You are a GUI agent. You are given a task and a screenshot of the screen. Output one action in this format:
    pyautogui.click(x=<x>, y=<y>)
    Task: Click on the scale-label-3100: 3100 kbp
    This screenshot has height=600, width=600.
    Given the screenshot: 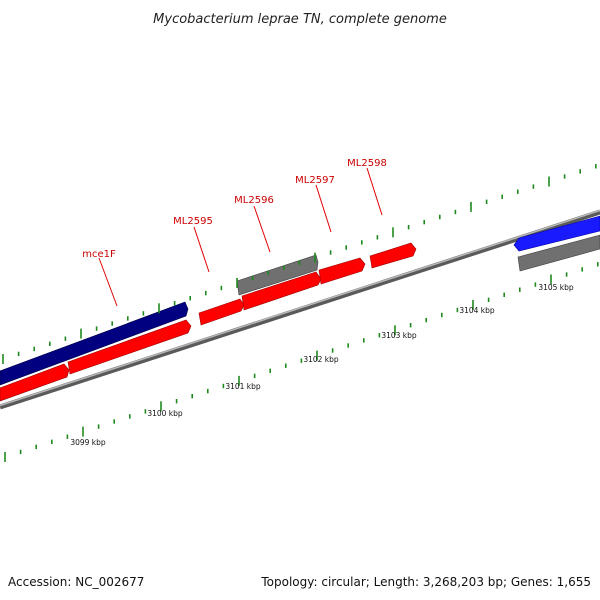 What is the action you would take?
    pyautogui.click(x=165, y=413)
    